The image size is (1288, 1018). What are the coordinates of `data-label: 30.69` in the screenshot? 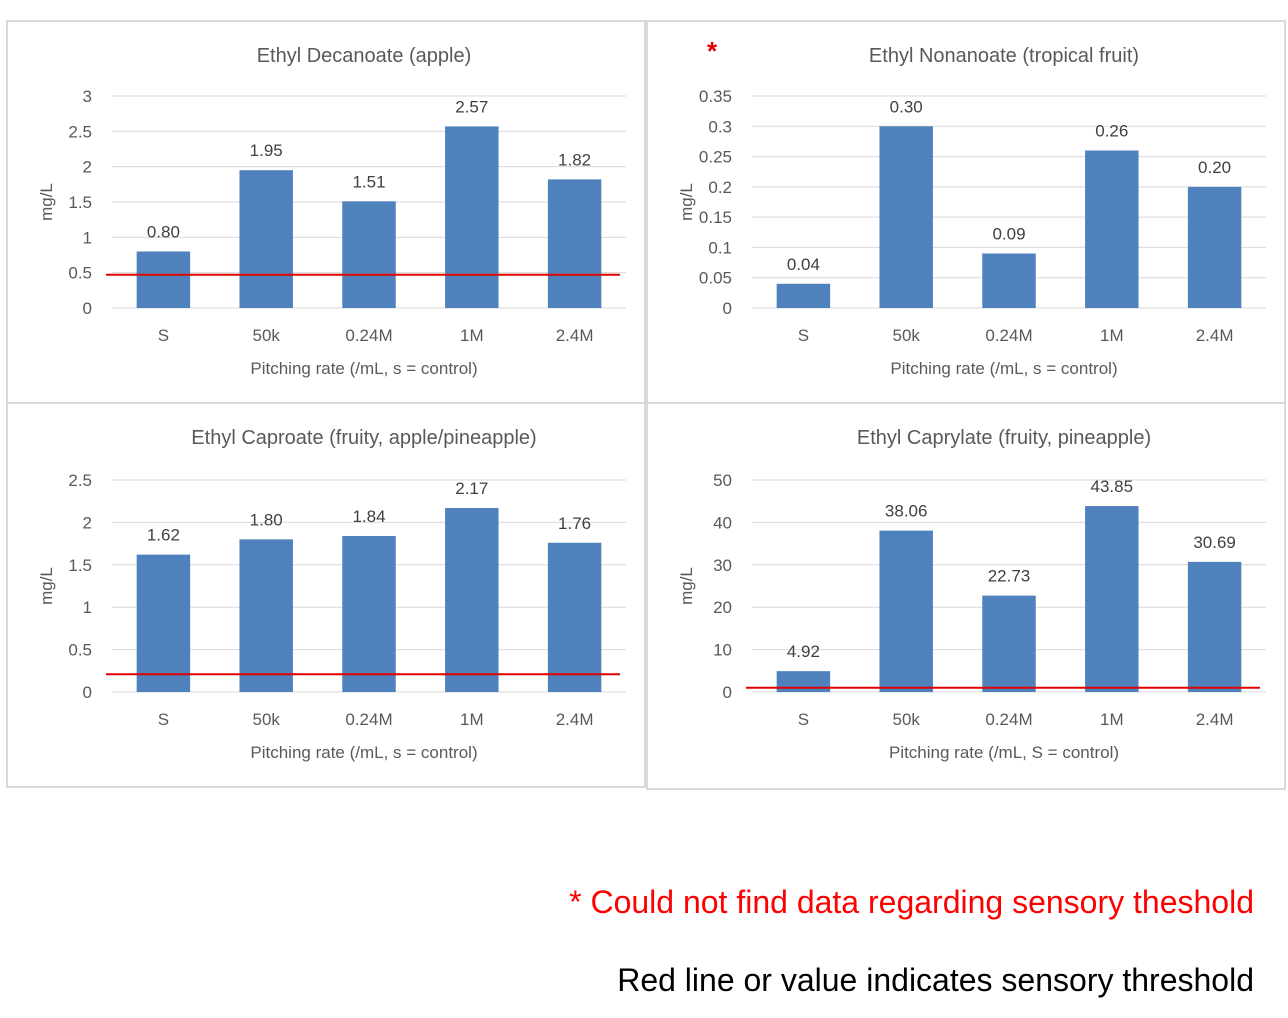 It's located at (1214, 542).